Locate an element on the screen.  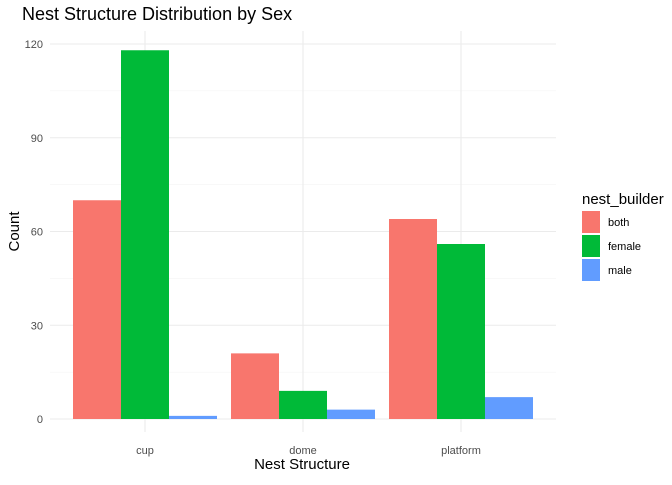
x-tick-label: dome is located at coordinates (303, 451).